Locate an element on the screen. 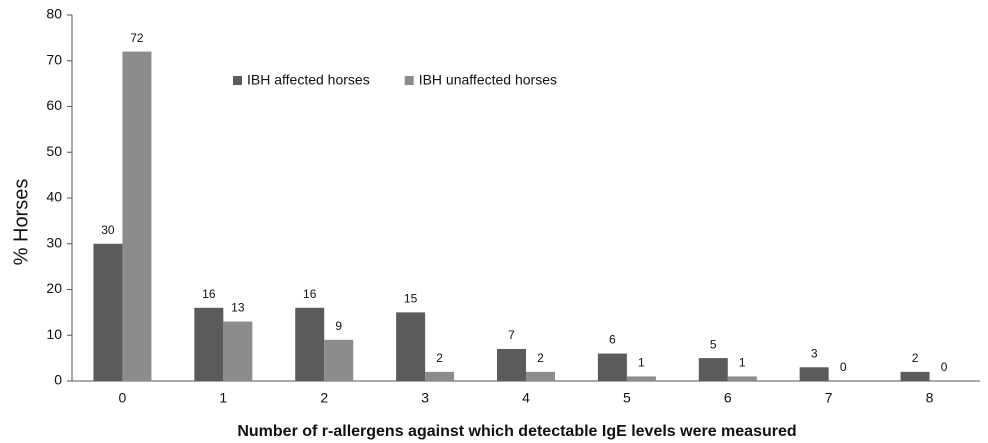 The height and width of the screenshot is (443, 988). x-tick-label: 2 is located at coordinates (324, 398).